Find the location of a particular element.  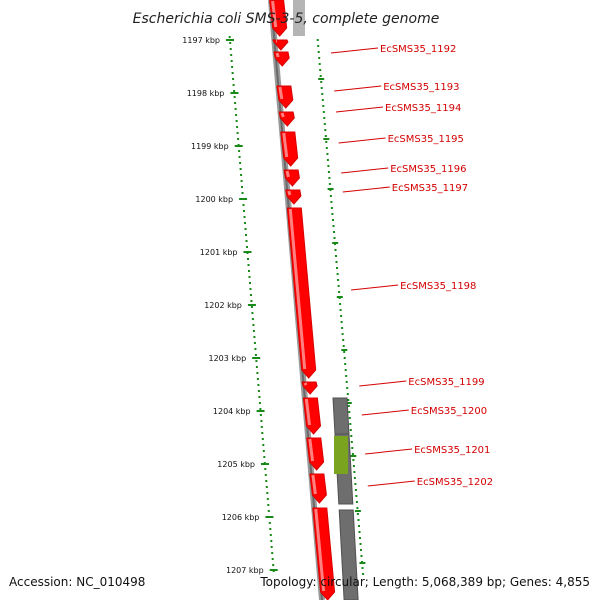

kbp-tick: 1200 kbp is located at coordinates (221, 199).